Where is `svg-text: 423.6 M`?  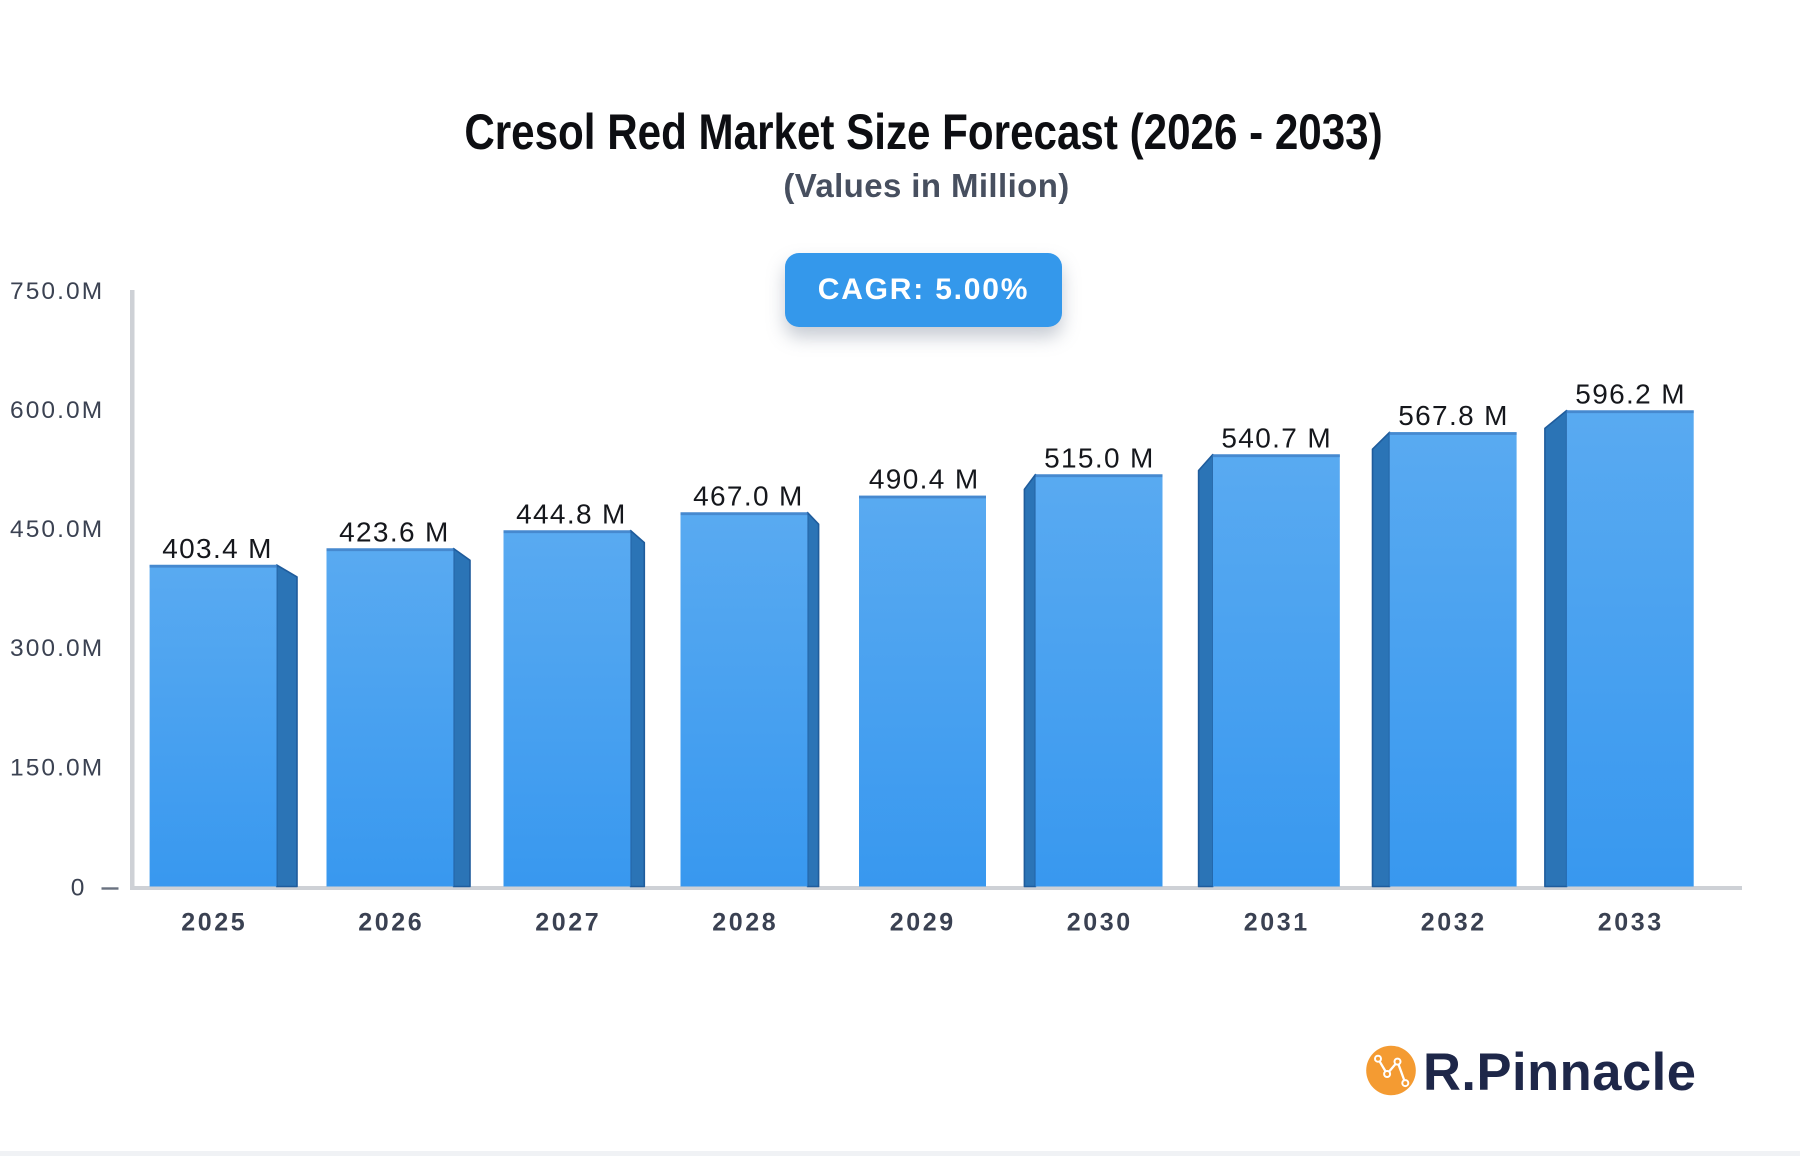 svg-text: 423.6 M is located at coordinates (394, 531).